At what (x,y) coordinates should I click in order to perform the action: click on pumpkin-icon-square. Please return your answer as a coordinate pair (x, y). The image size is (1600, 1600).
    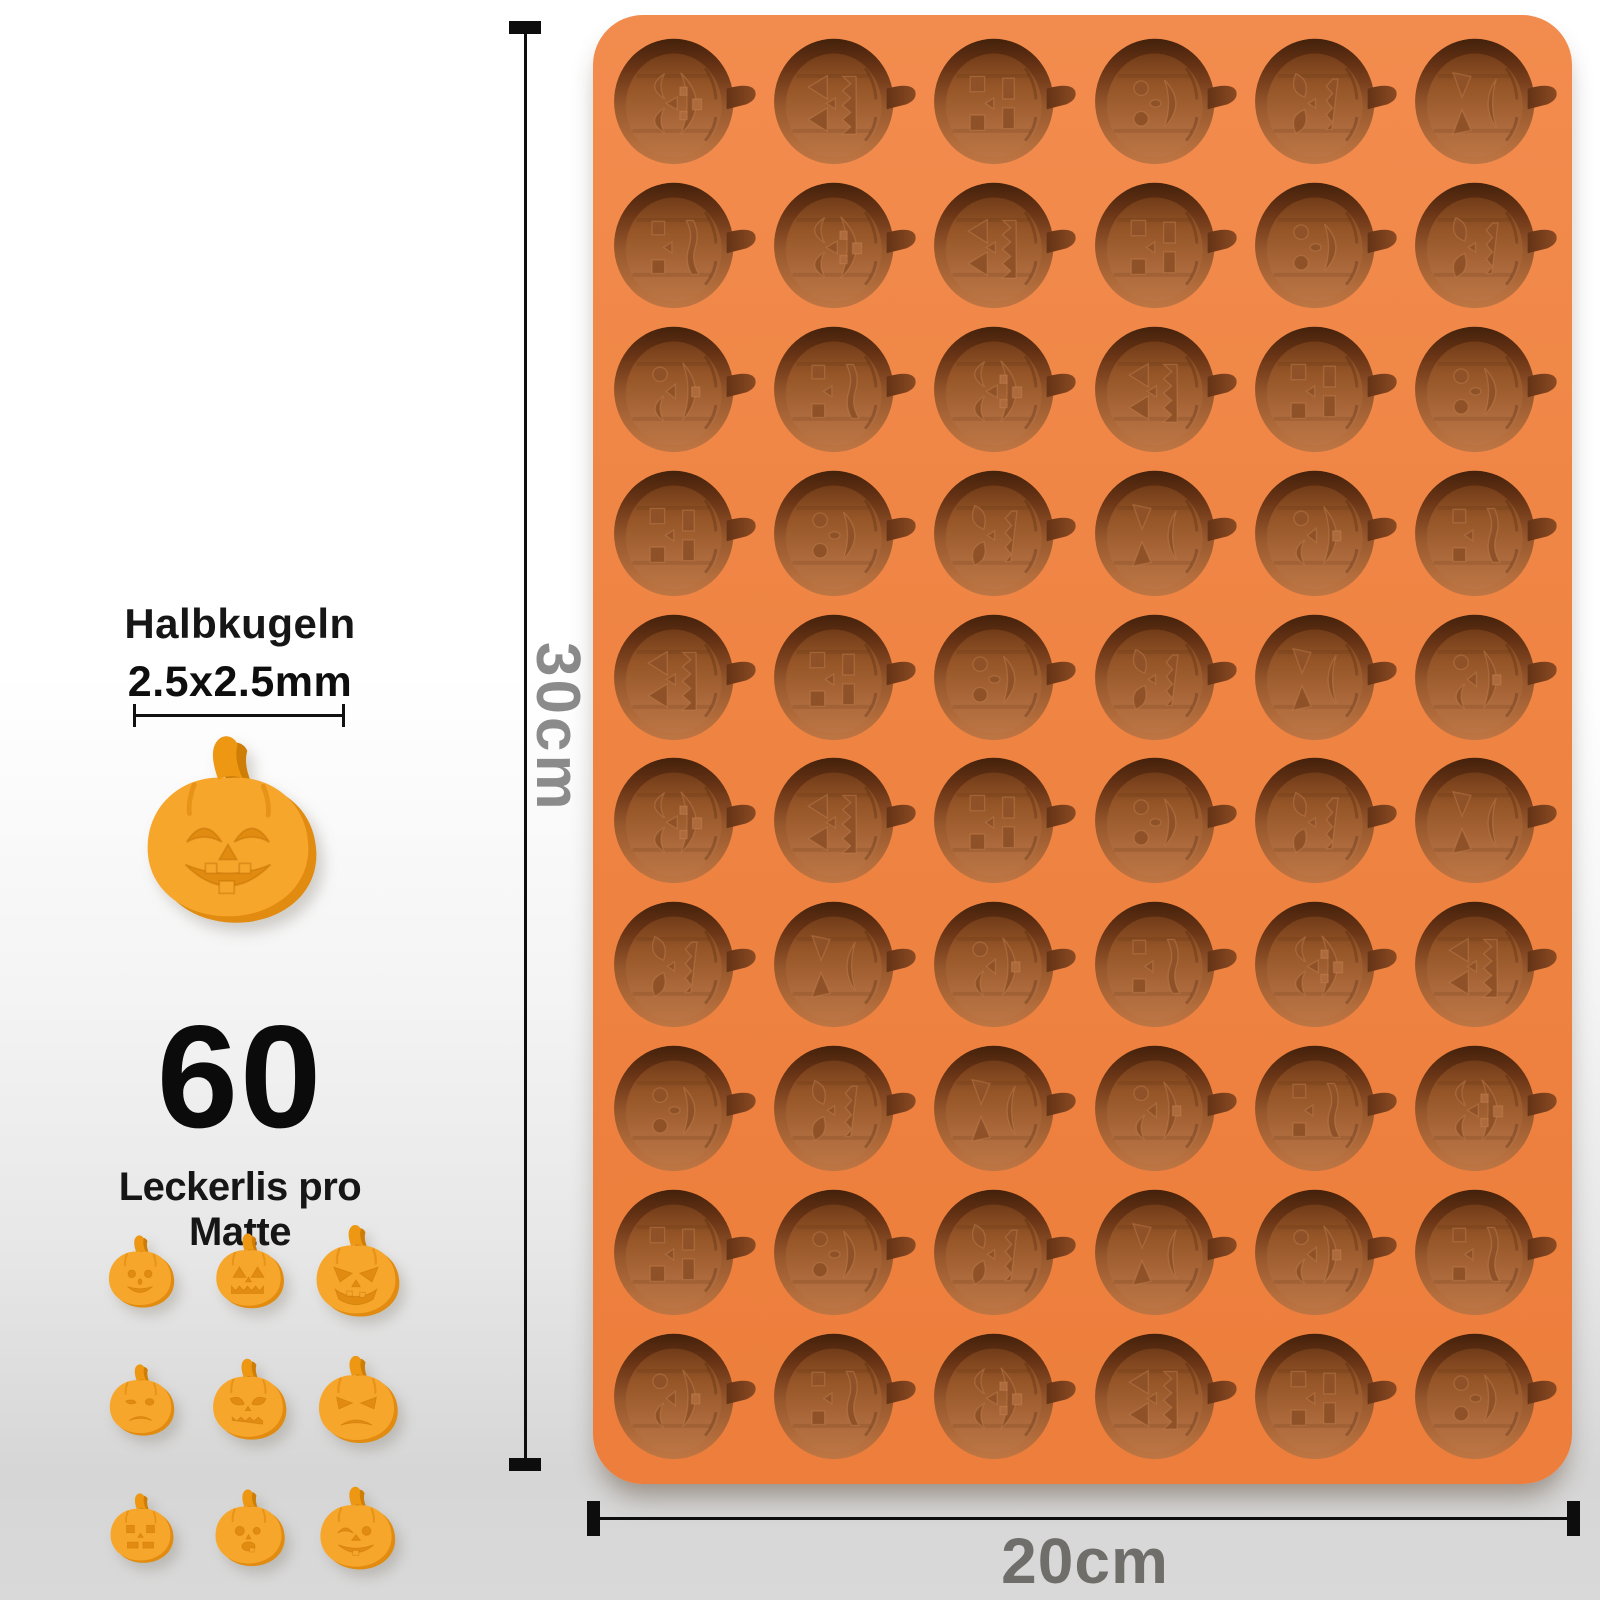
    Looking at the image, I should click on (141, 1528).